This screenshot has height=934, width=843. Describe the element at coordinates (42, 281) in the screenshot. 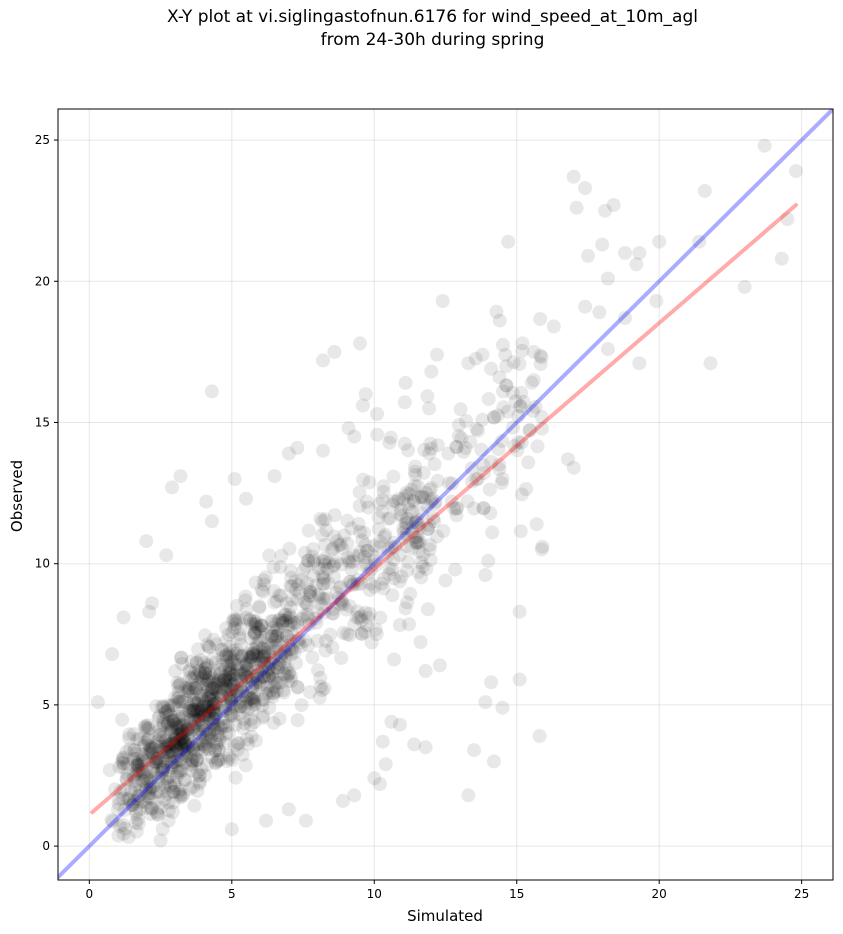

I see `y-tick-label: 20` at that location.